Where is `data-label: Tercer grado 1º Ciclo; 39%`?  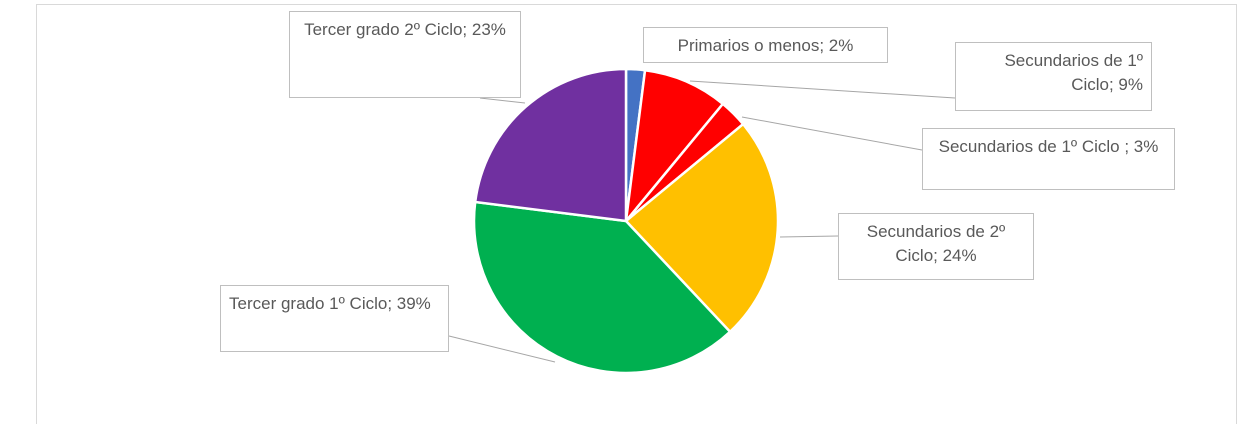
data-label: Tercer grado 1º Ciclo; 39% is located at coordinates (334, 318).